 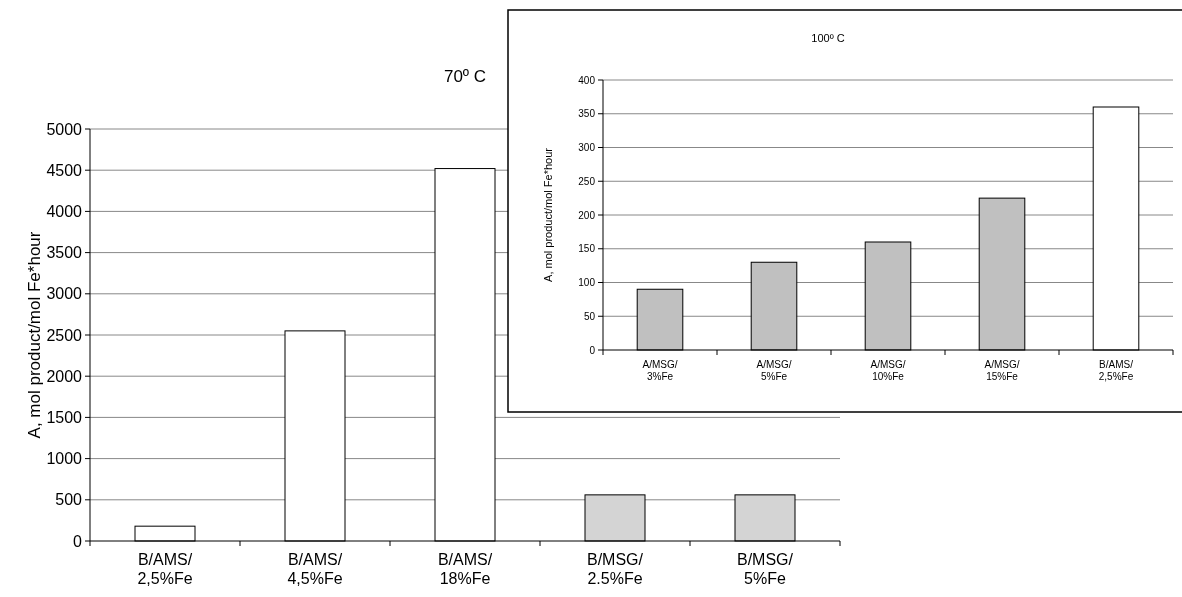 What do you see at coordinates (64, 211) in the screenshot?
I see `y-tick-label: 4000` at bounding box center [64, 211].